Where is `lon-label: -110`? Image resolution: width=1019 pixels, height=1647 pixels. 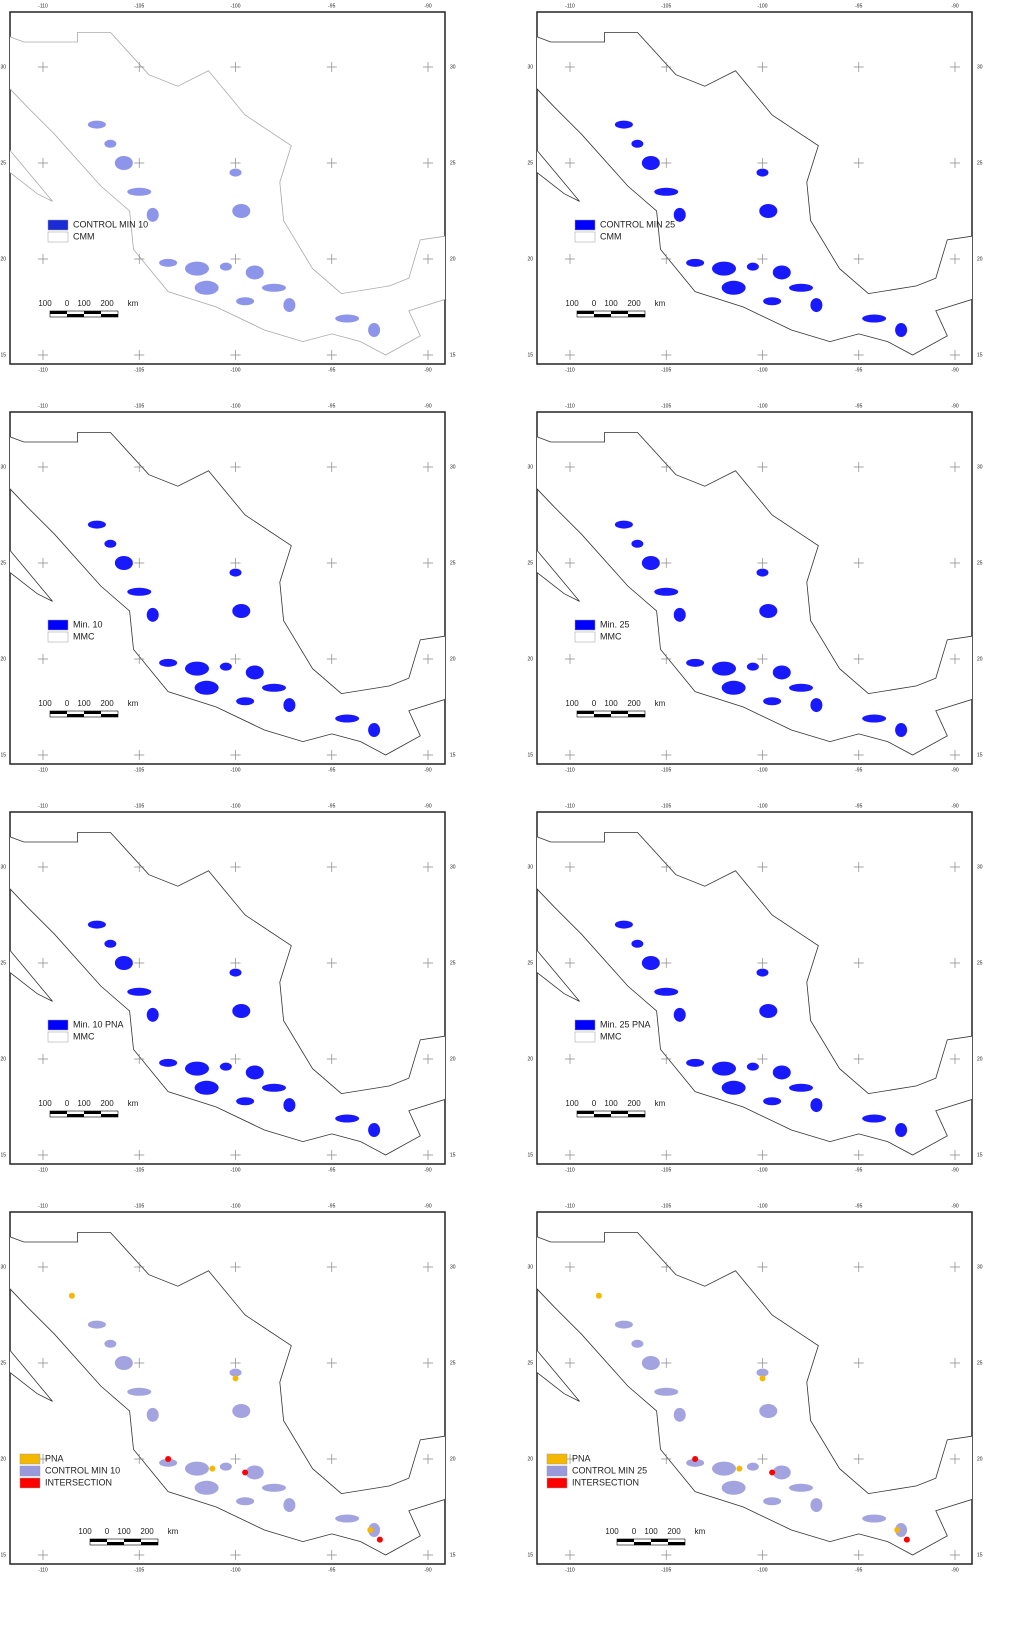 lon-label: -110 is located at coordinates (570, 1170).